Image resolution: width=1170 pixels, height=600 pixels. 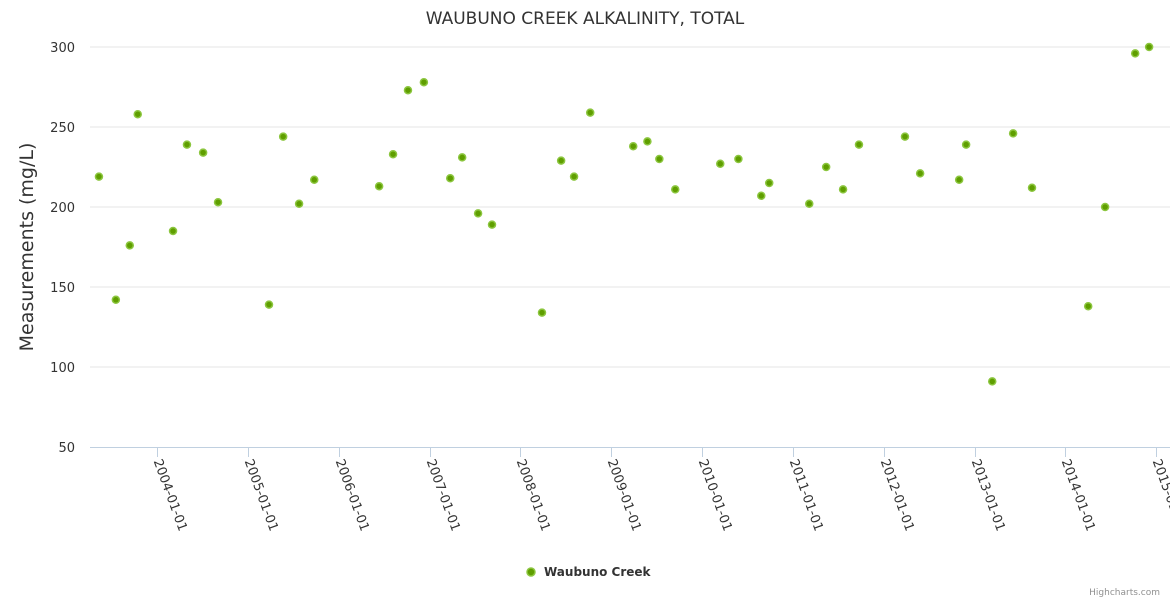 What do you see at coordinates (261, 495) in the screenshot?
I see `x-tick-label: 2005-01-01` at bounding box center [261, 495].